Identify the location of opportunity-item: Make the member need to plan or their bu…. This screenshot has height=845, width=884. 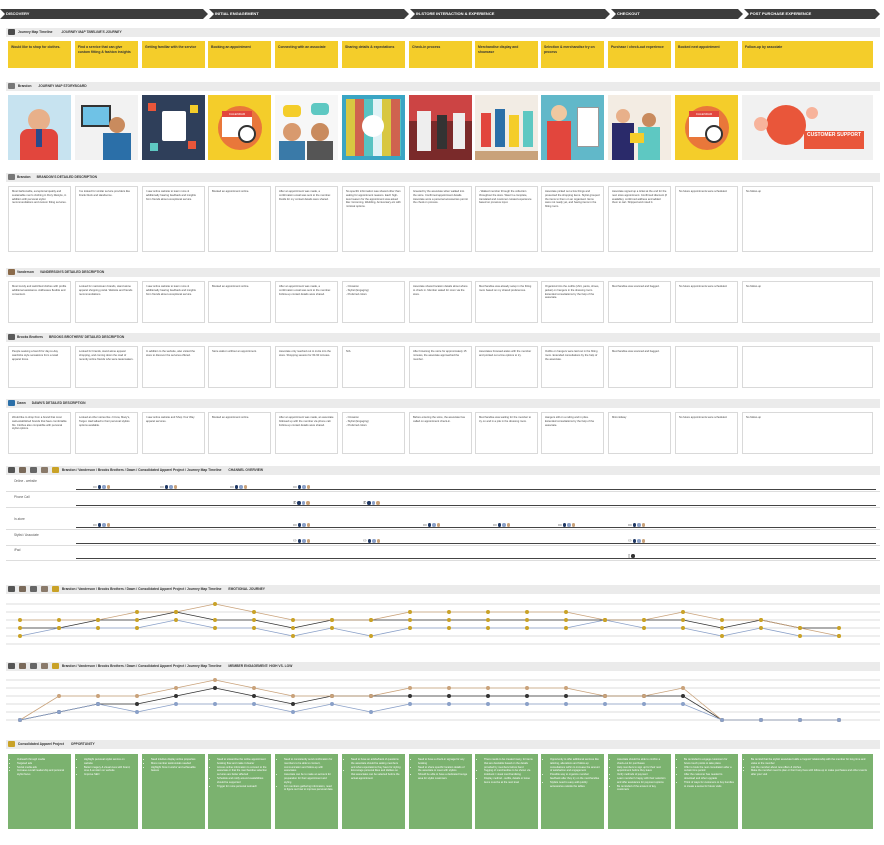
(810, 773).